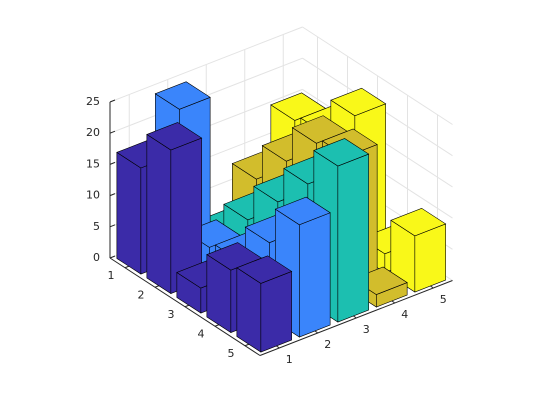 The height and width of the screenshot is (420, 560). What do you see at coordinates (404, 314) in the screenshot?
I see `x-tick-label: 4` at bounding box center [404, 314].